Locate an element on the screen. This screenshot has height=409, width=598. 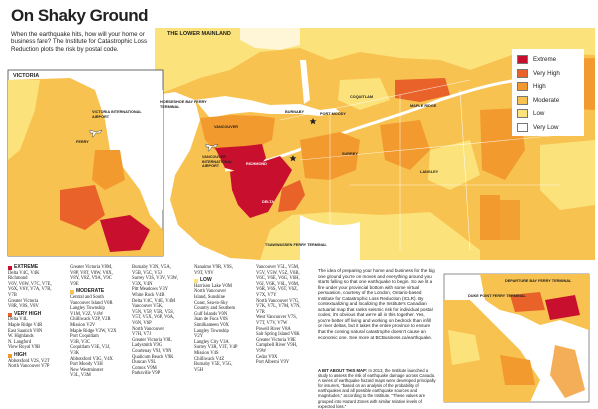
list-item: Nanaimo V9R, V9S, is located at coordinates (213, 267).